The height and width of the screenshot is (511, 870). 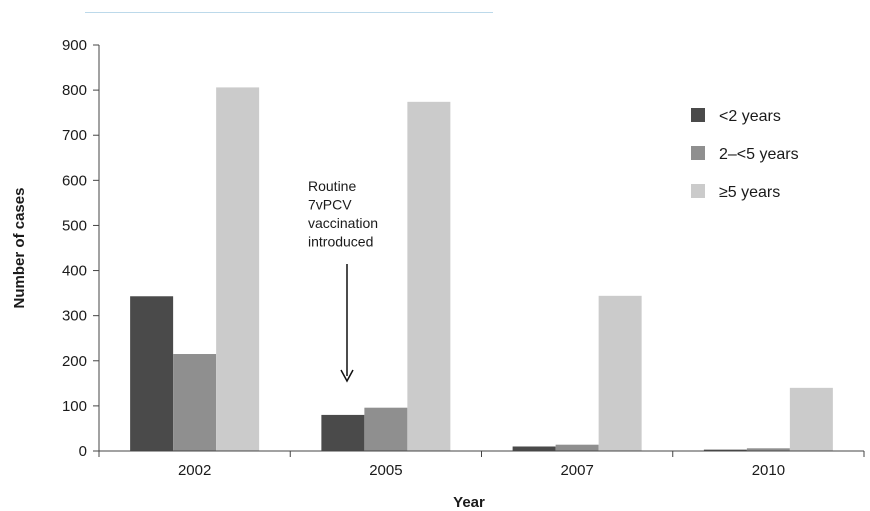 What do you see at coordinates (749, 192) in the screenshot?
I see `legend-label: ≥5 years` at bounding box center [749, 192].